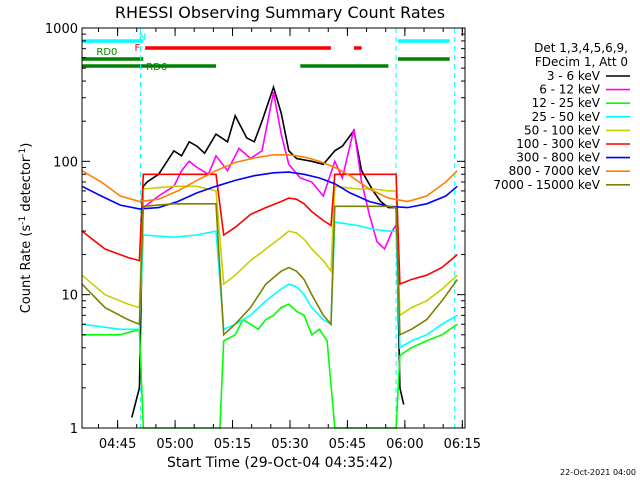 The image size is (640, 480). Describe the element at coordinates (232, 444) in the screenshot. I see `x-tick-label: 05:15` at that location.